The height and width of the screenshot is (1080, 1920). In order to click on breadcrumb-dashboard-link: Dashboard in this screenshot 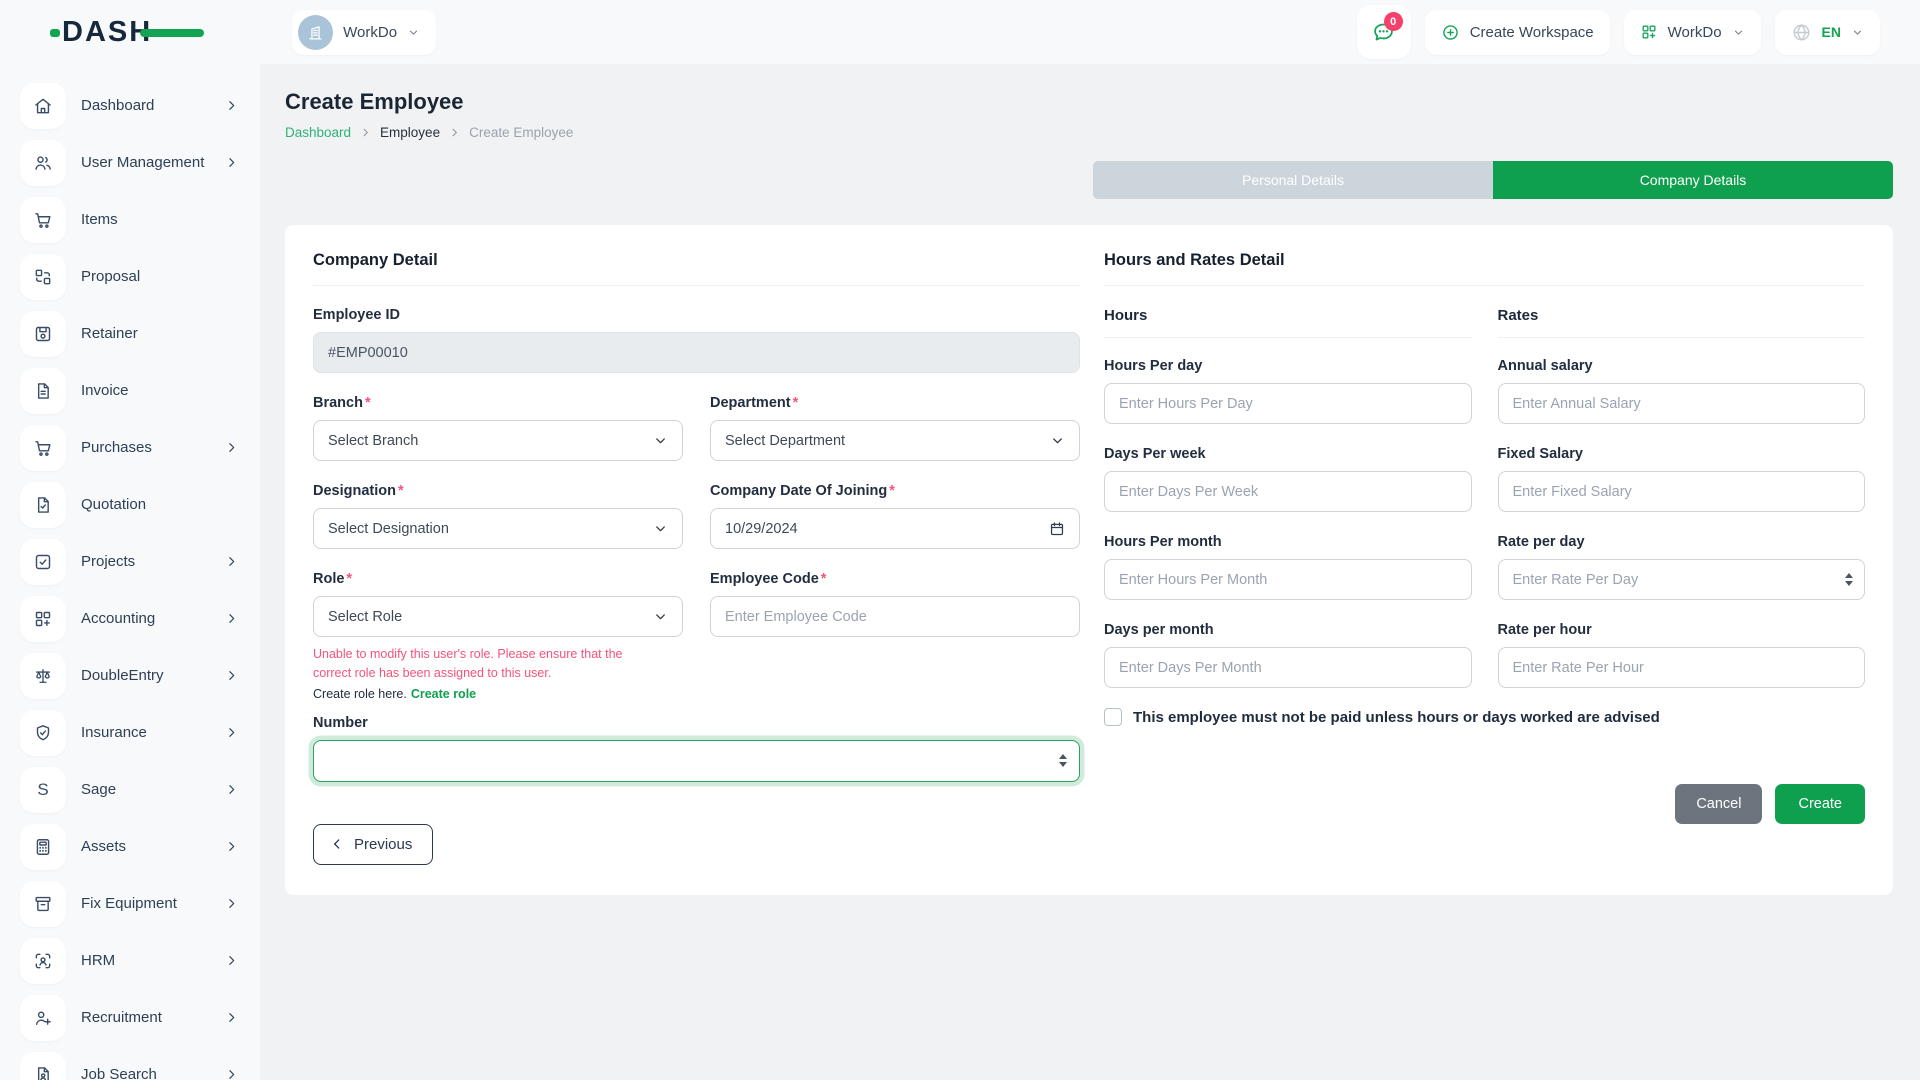, I will do `click(318, 132)`.